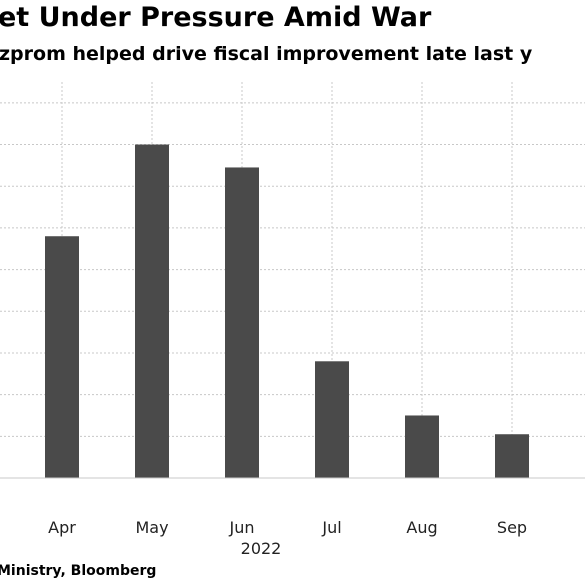  I want to click on bar-apr, so click(62, 357).